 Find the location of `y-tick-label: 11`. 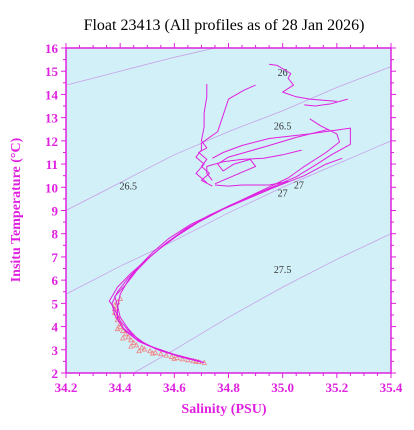

y-tick-label: 11 is located at coordinates (52, 164).